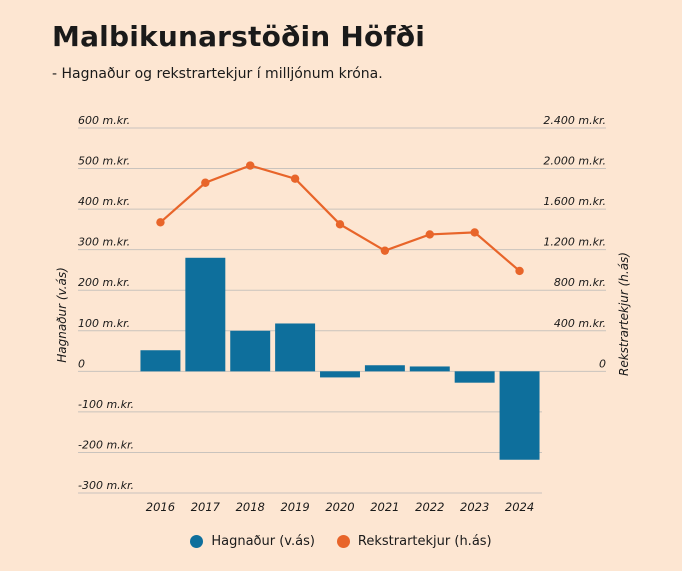  I want to click on legend-label-hagnadur: Hagnaður (v.ás), so click(263, 541).